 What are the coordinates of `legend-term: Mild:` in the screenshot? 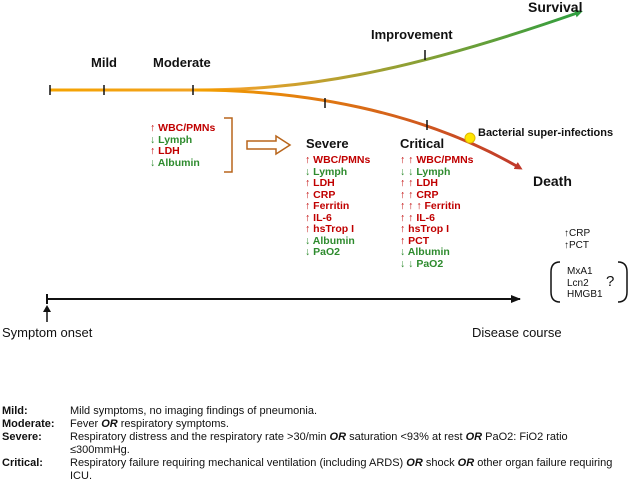 It's located at (15, 411).